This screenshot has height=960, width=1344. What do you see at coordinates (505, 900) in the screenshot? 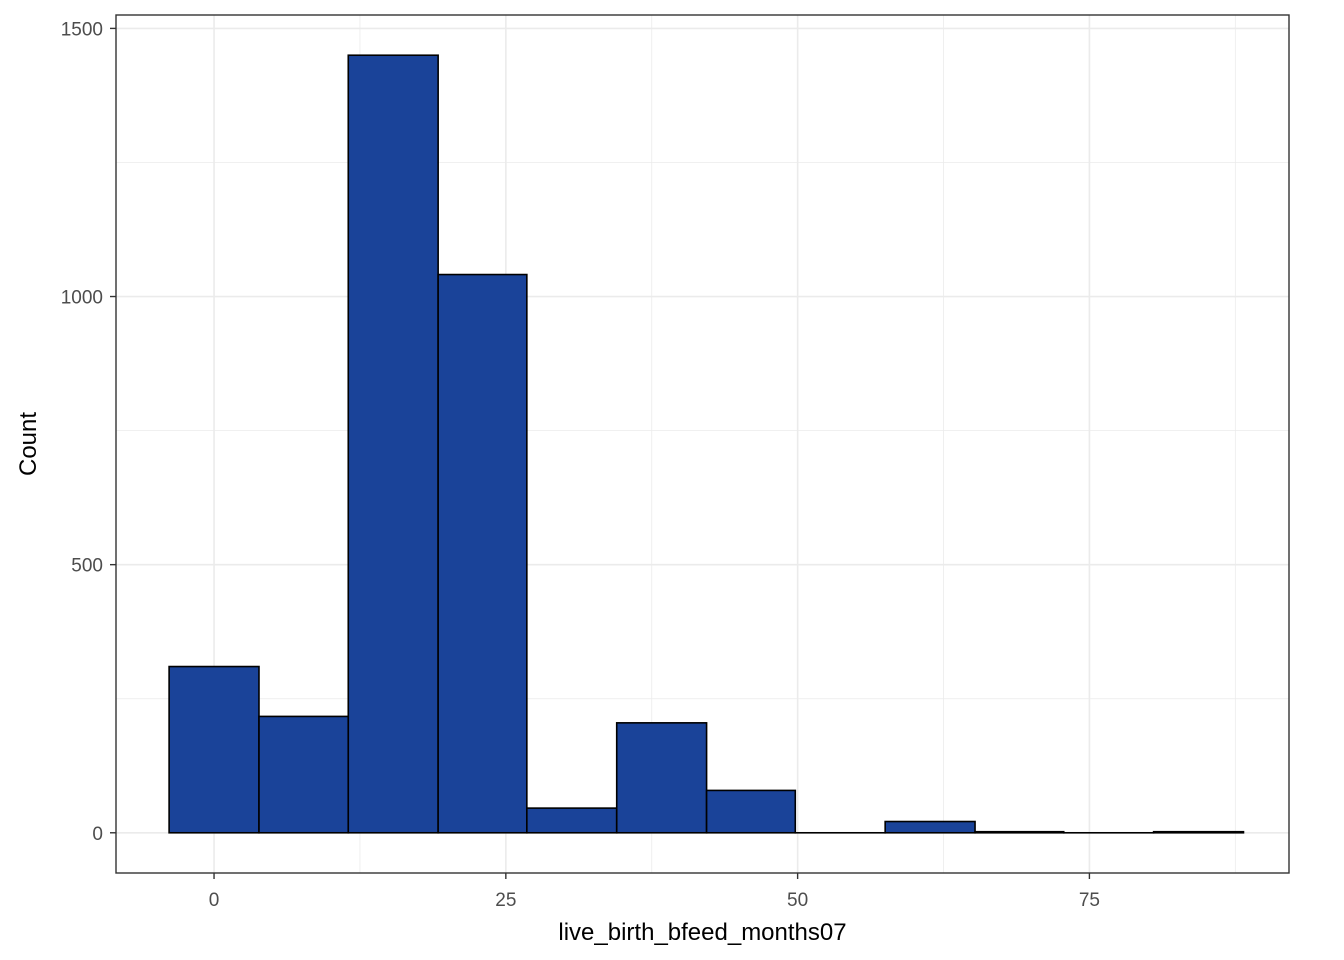
I see `x-tick-label: 25` at bounding box center [505, 900].